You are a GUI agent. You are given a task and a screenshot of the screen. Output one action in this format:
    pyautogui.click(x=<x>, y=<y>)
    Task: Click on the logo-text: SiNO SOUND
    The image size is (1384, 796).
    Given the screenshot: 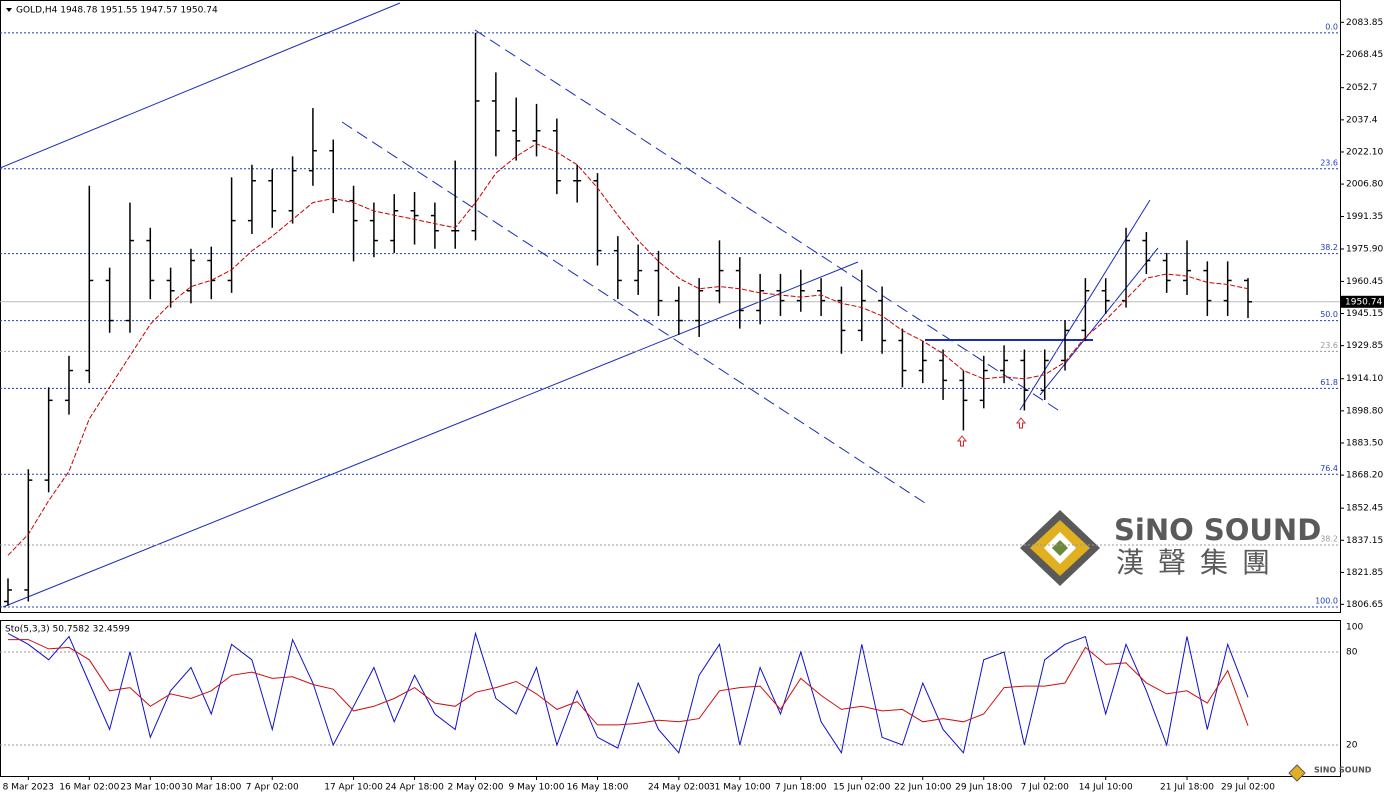 What is the action you would take?
    pyautogui.click(x=1217, y=530)
    